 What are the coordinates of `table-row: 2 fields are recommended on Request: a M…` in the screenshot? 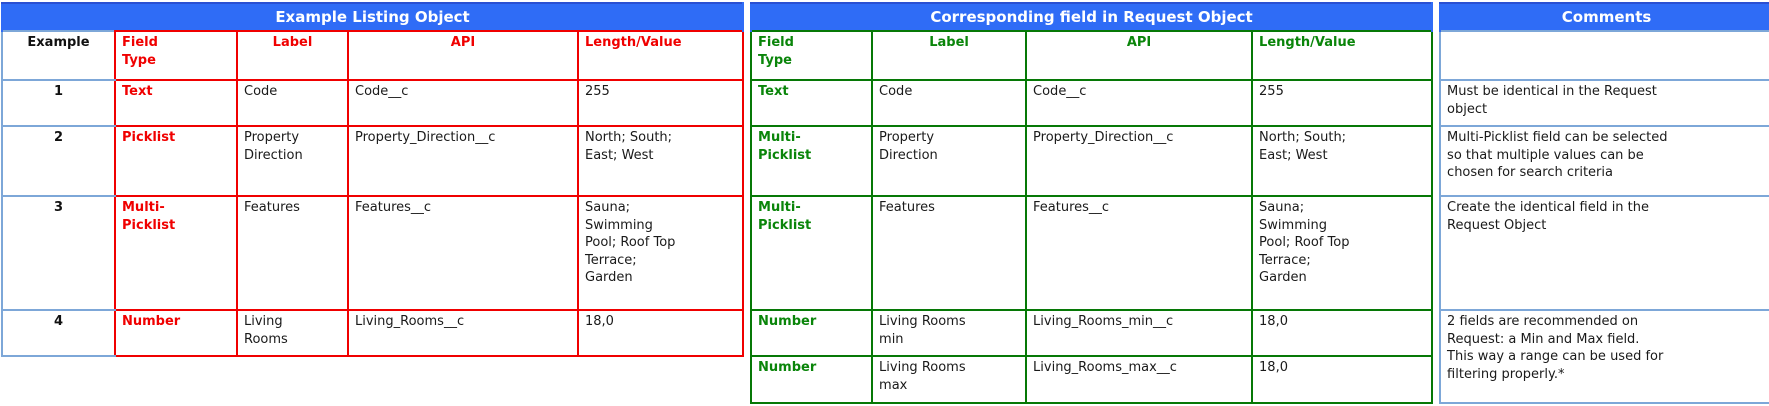 It's located at (1604, 356).